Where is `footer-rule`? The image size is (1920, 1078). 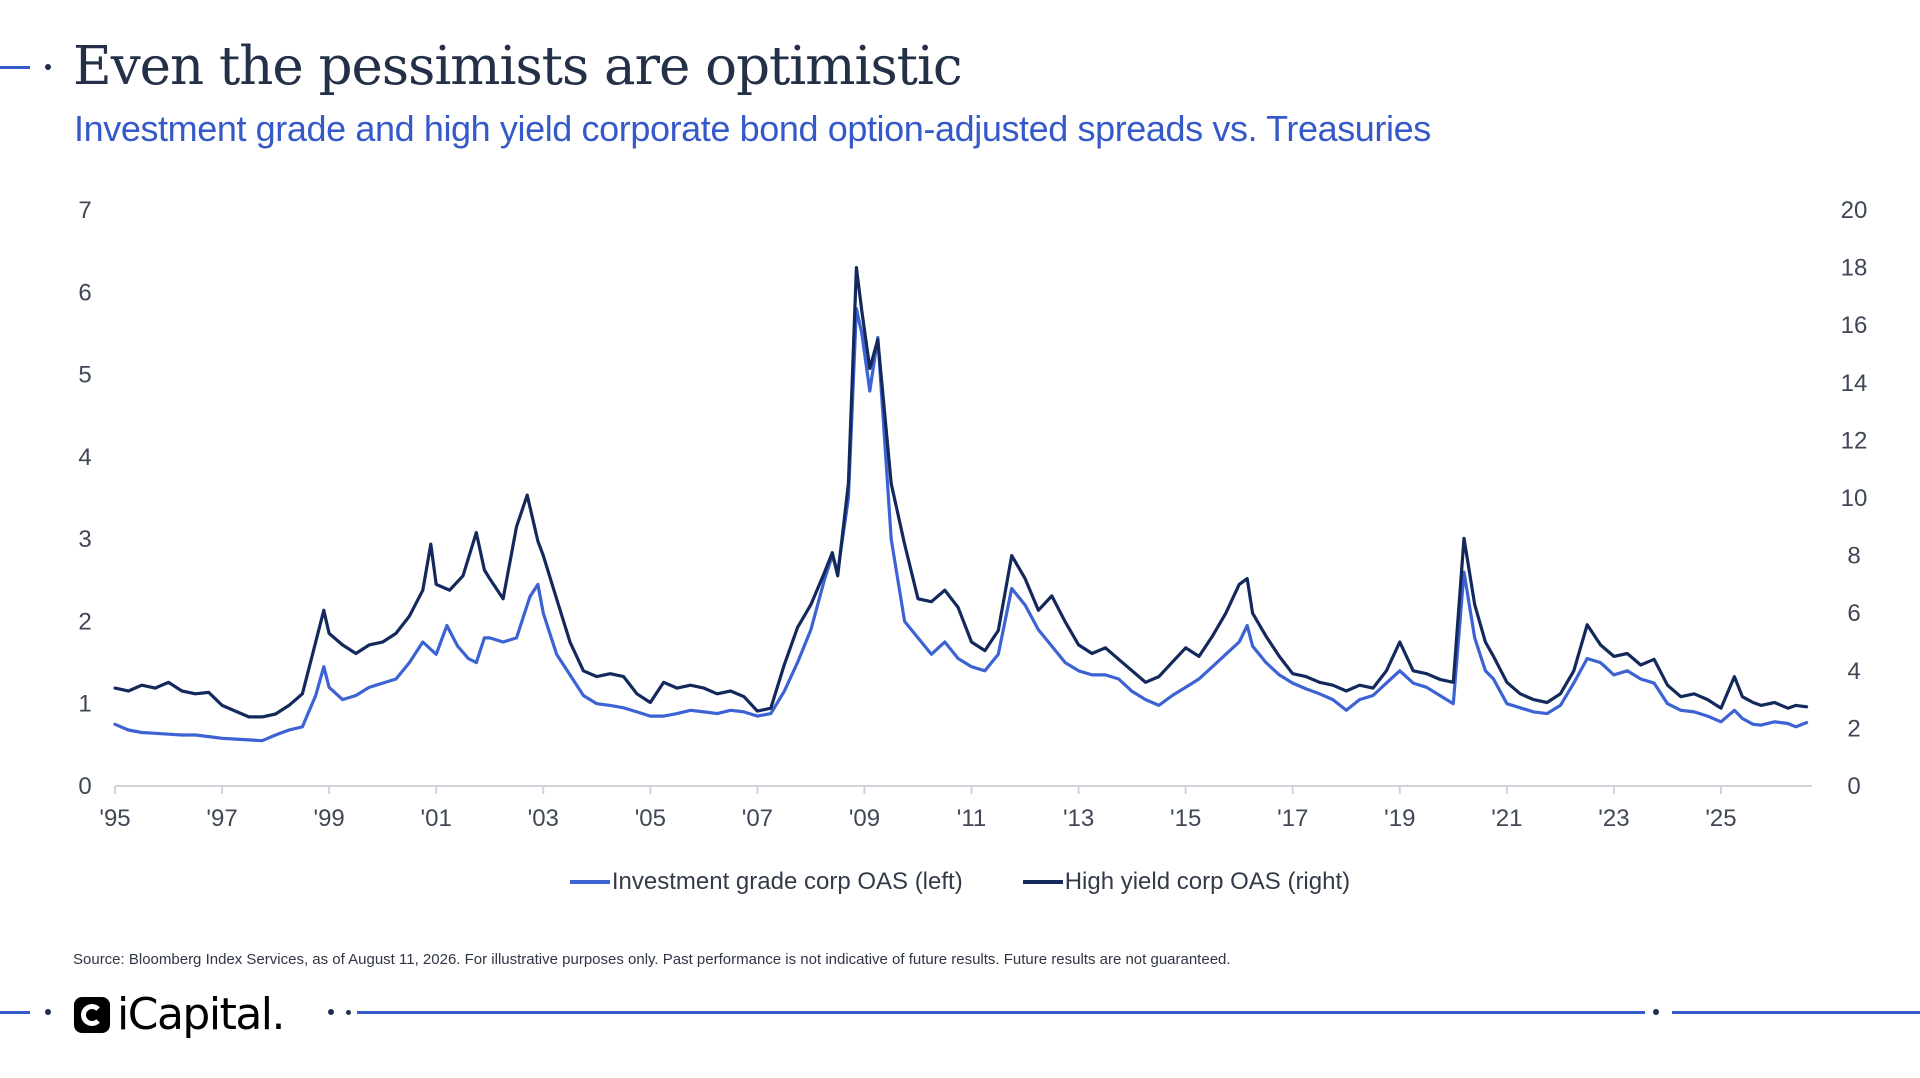
footer-rule is located at coordinates (1001, 1012).